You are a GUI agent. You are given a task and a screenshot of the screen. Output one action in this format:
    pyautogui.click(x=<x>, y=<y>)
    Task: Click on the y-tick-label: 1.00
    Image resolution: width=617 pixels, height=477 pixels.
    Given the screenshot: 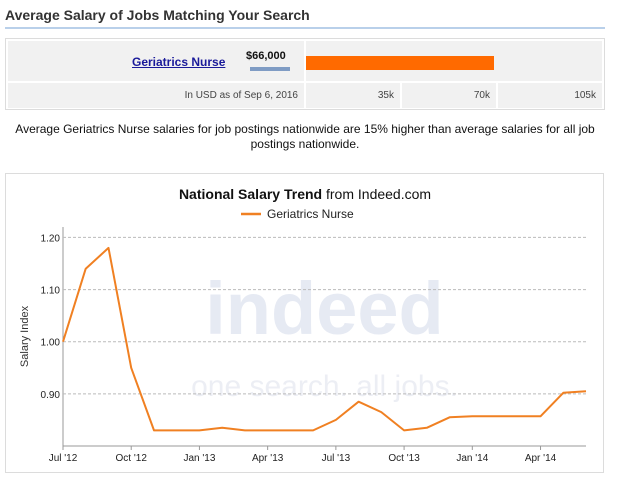 What is the action you would take?
    pyautogui.click(x=51, y=343)
    